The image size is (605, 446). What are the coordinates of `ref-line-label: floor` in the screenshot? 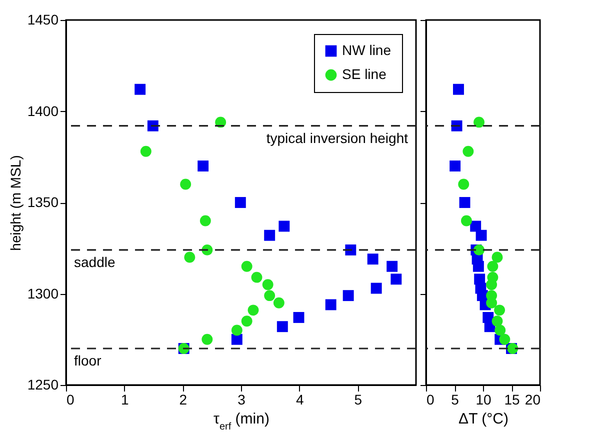 It's located at (88, 360).